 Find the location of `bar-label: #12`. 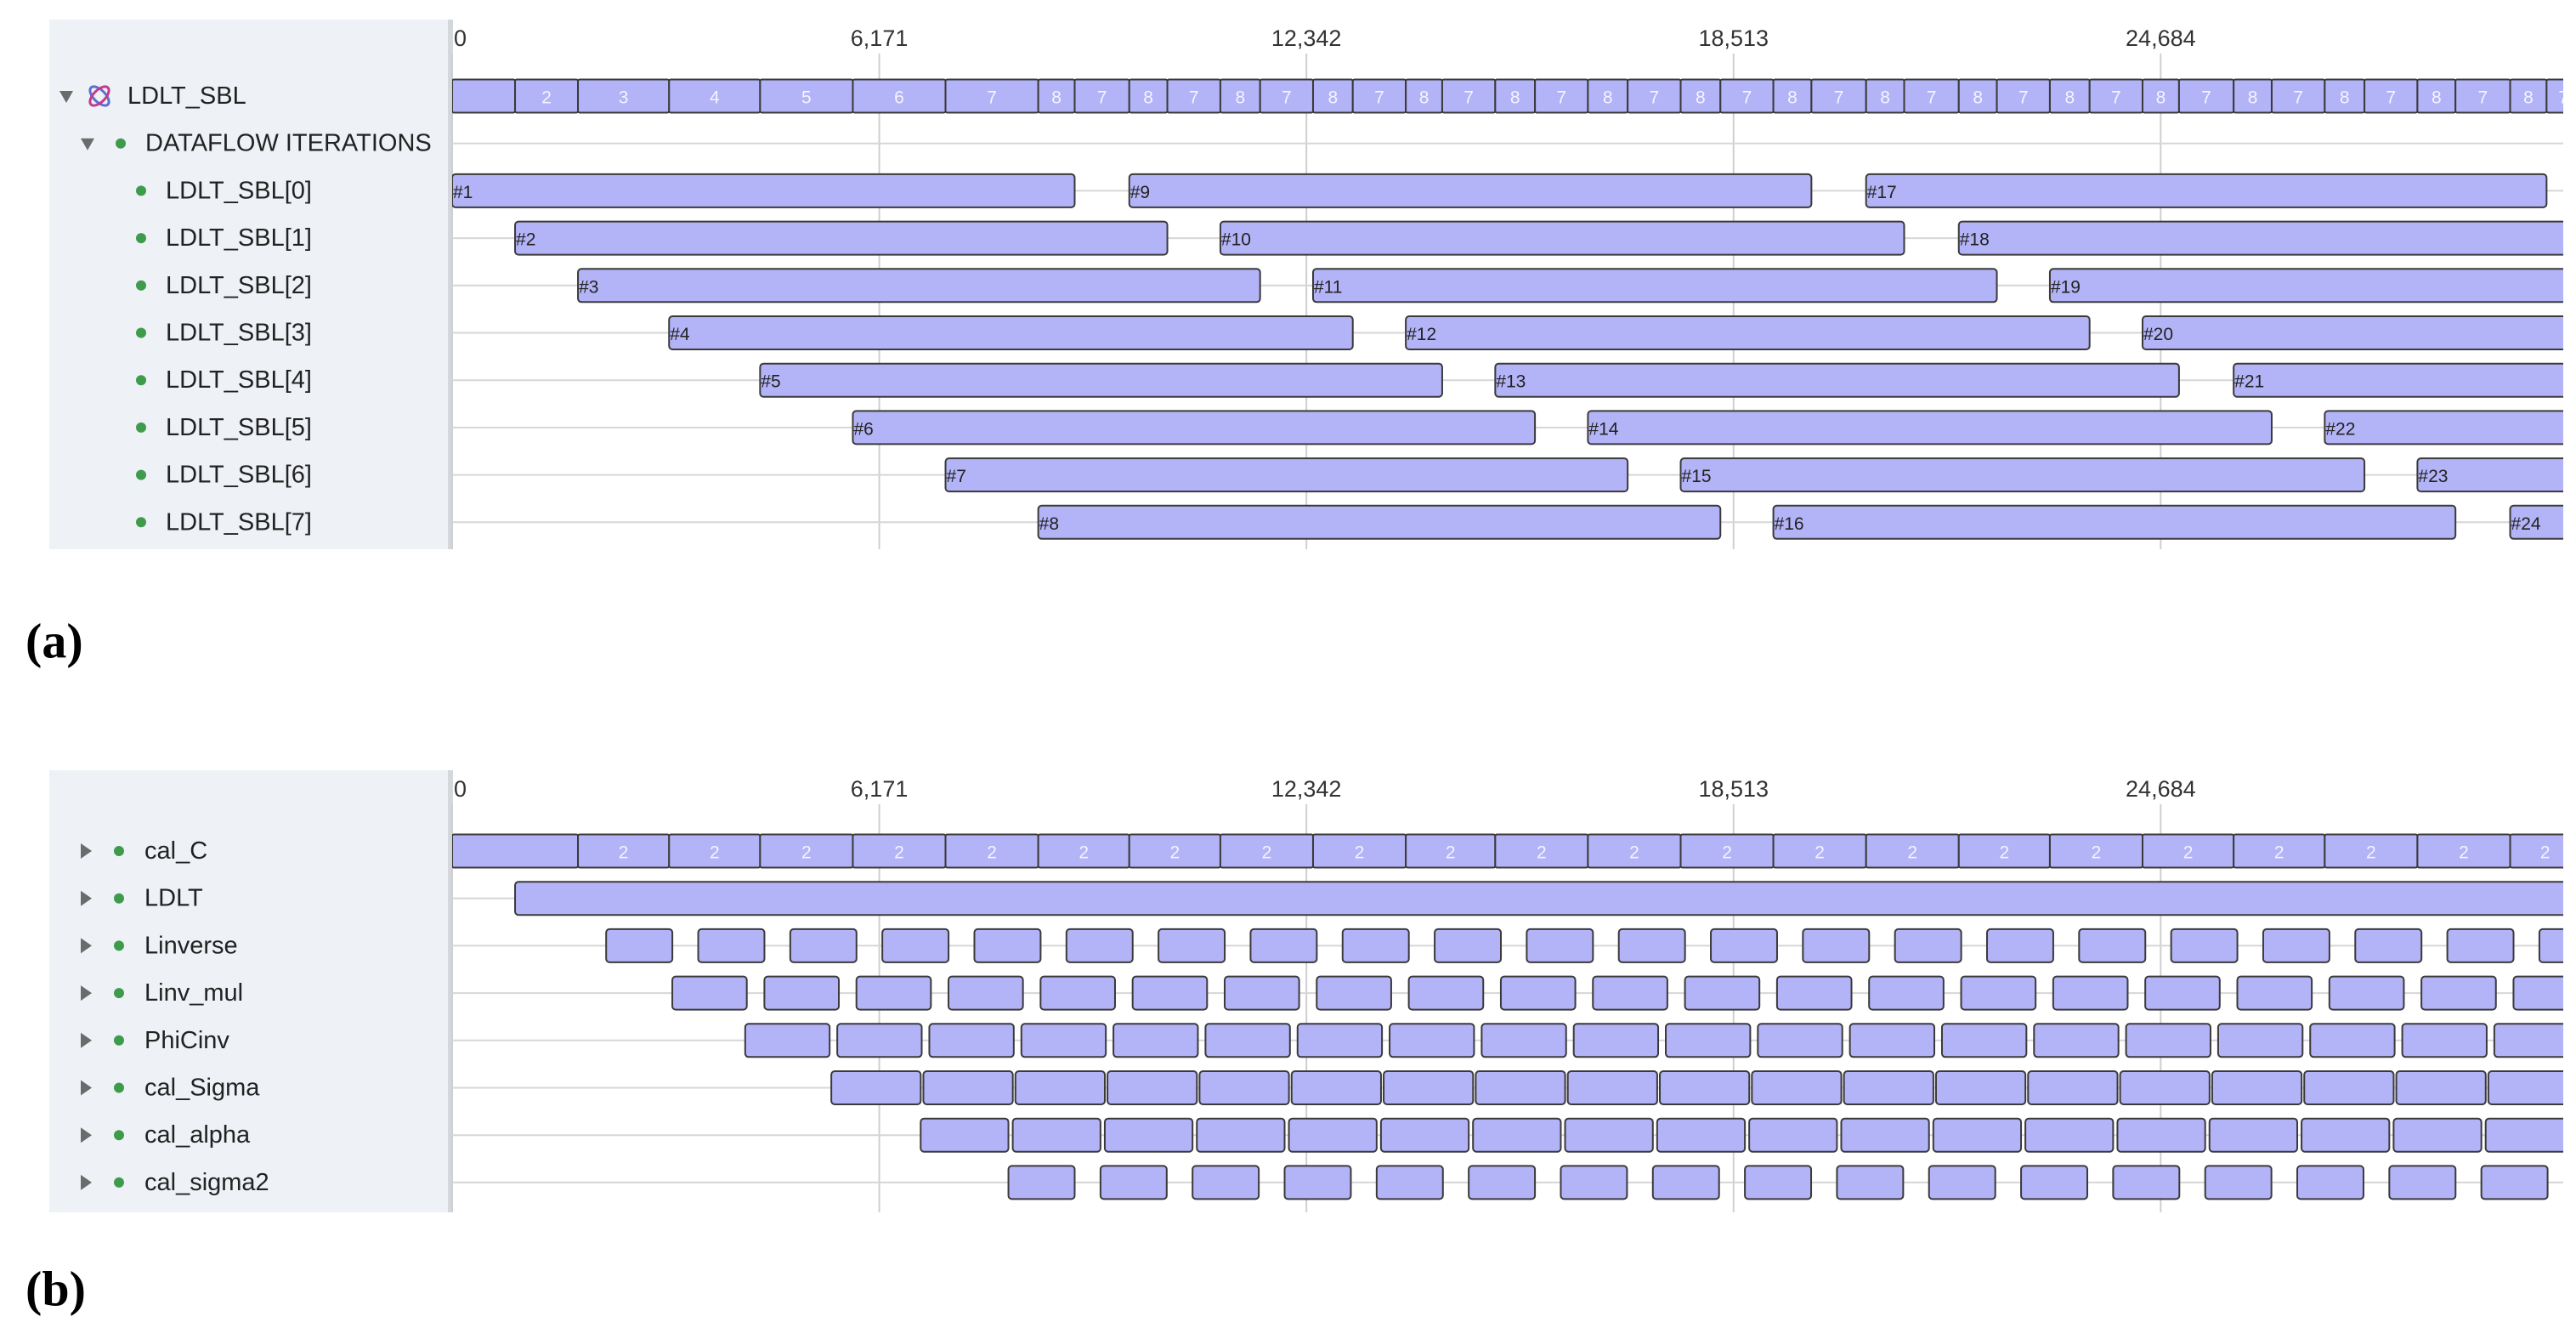

bar-label: #12 is located at coordinates (1421, 334).